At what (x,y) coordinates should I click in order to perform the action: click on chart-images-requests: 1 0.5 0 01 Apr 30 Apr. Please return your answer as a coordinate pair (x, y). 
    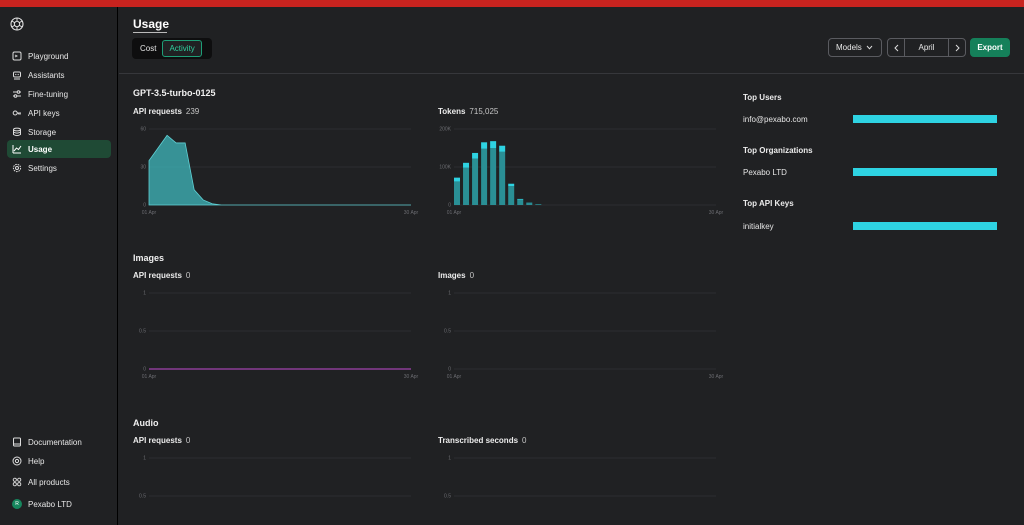
    Looking at the image, I should click on (276, 340).